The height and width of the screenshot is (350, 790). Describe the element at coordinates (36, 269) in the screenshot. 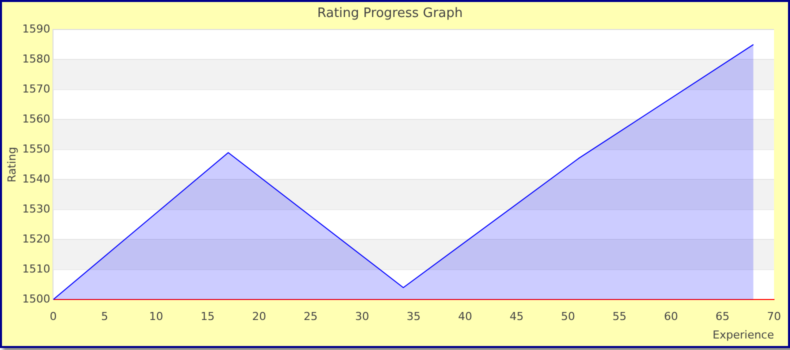

I see `y-tick-label: 1510` at that location.